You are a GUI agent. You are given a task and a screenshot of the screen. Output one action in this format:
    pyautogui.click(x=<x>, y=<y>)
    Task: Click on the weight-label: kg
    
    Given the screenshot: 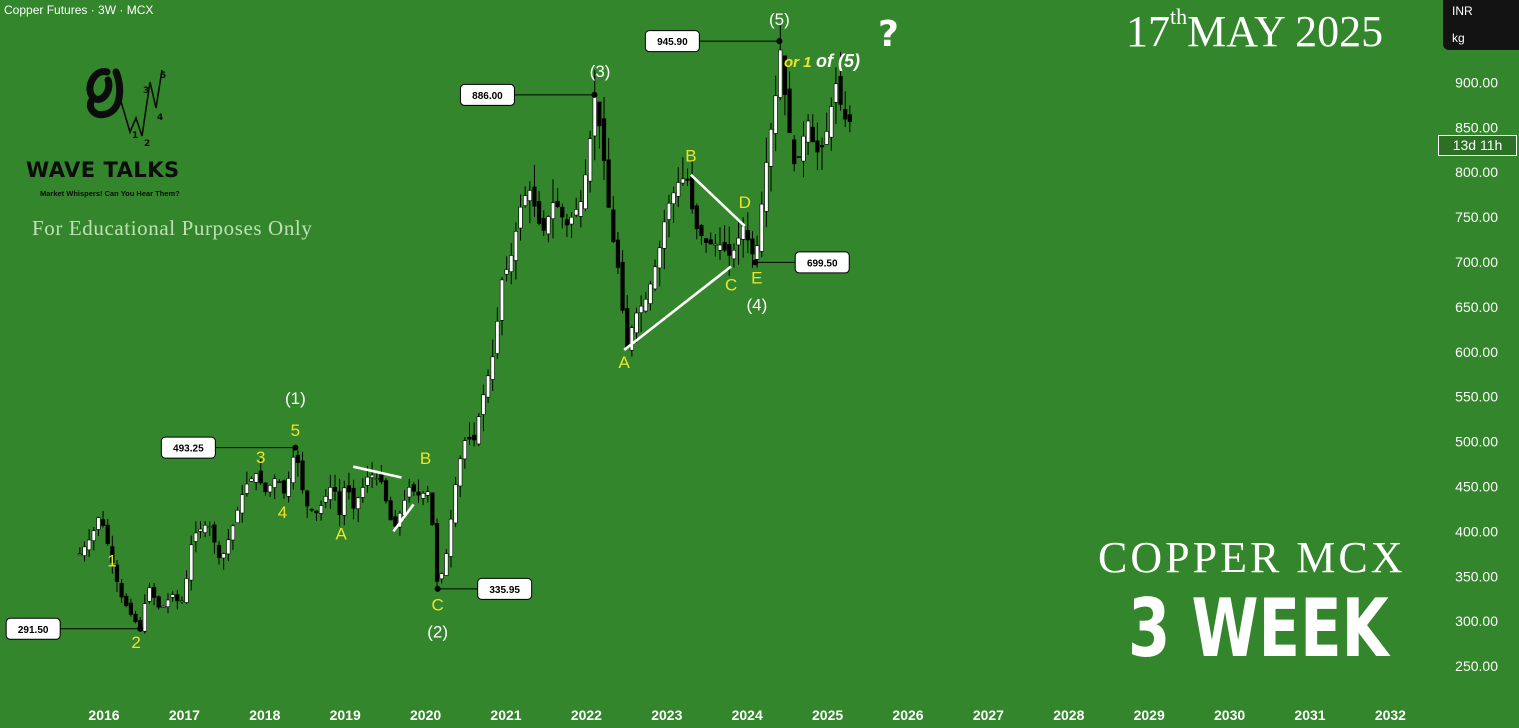 What is the action you would take?
    pyautogui.click(x=1458, y=38)
    